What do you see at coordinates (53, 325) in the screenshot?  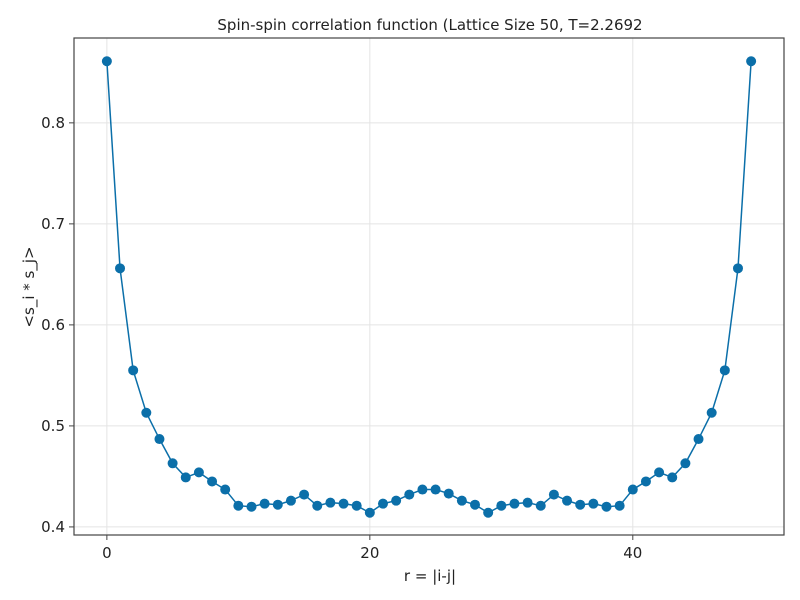 I see `y-tick-label: 0.6` at bounding box center [53, 325].